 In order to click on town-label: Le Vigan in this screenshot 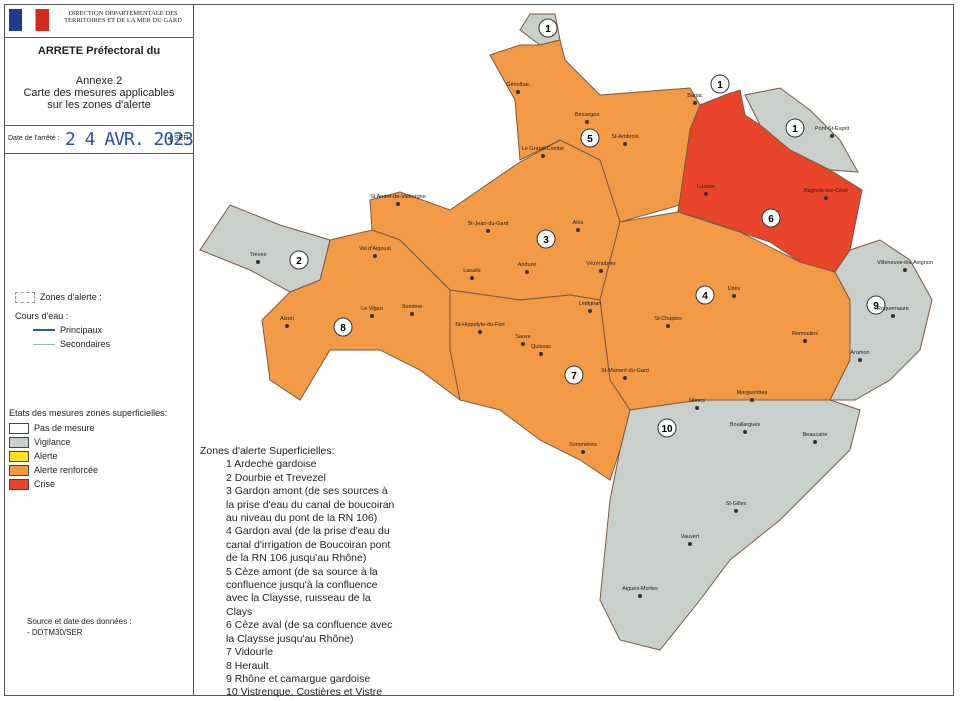, I will do `click(372, 309)`.